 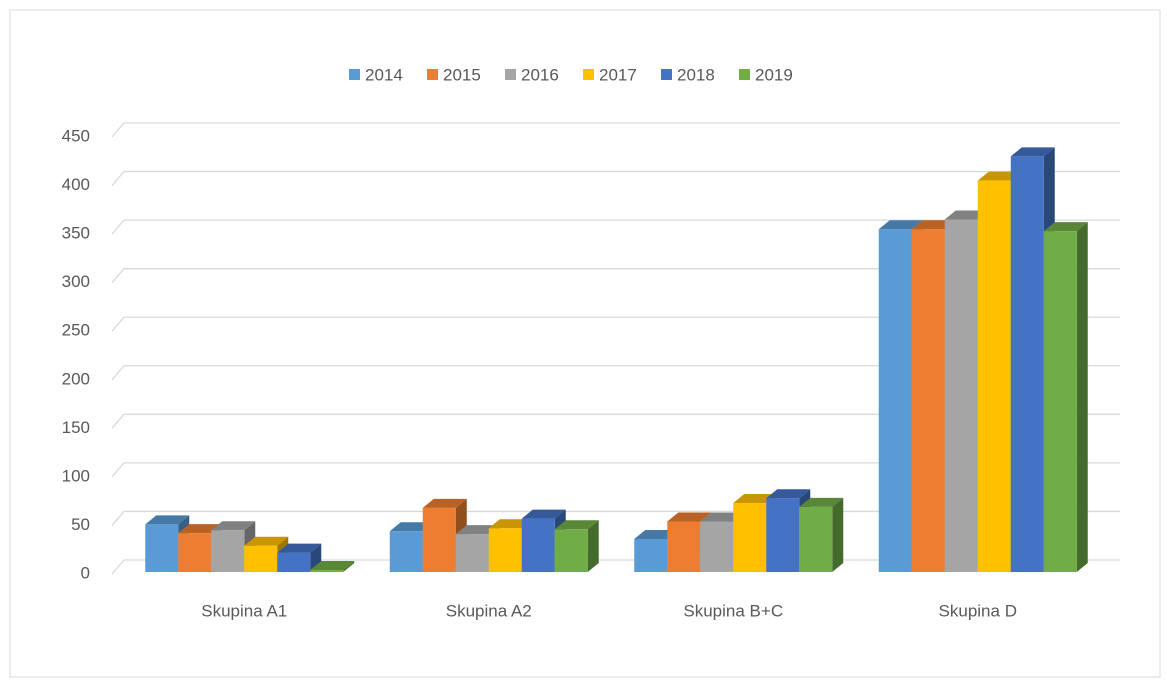 What do you see at coordinates (76, 184) in the screenshot?
I see `y-tick-label: 400` at bounding box center [76, 184].